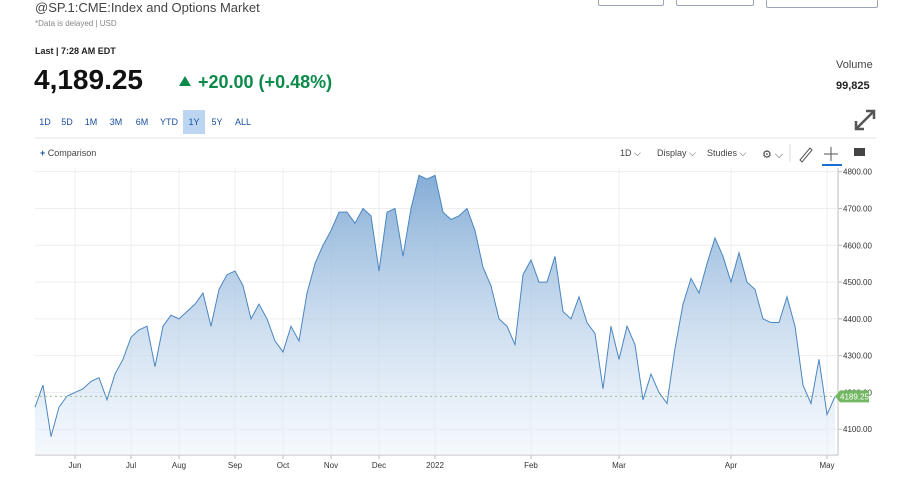 Image resolution: width=900 pixels, height=489 pixels. I want to click on y-tick-label: 4800.00, so click(857, 172).